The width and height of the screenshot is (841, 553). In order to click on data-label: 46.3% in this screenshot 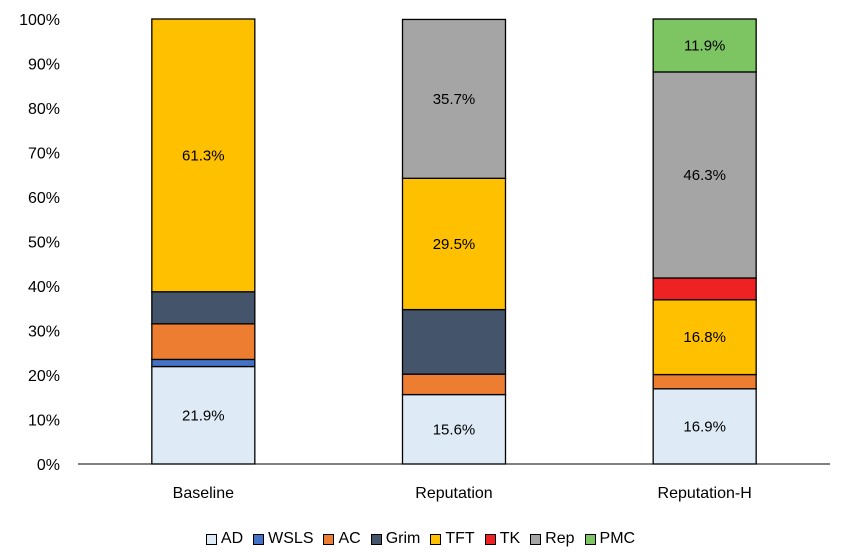, I will do `click(704, 175)`.